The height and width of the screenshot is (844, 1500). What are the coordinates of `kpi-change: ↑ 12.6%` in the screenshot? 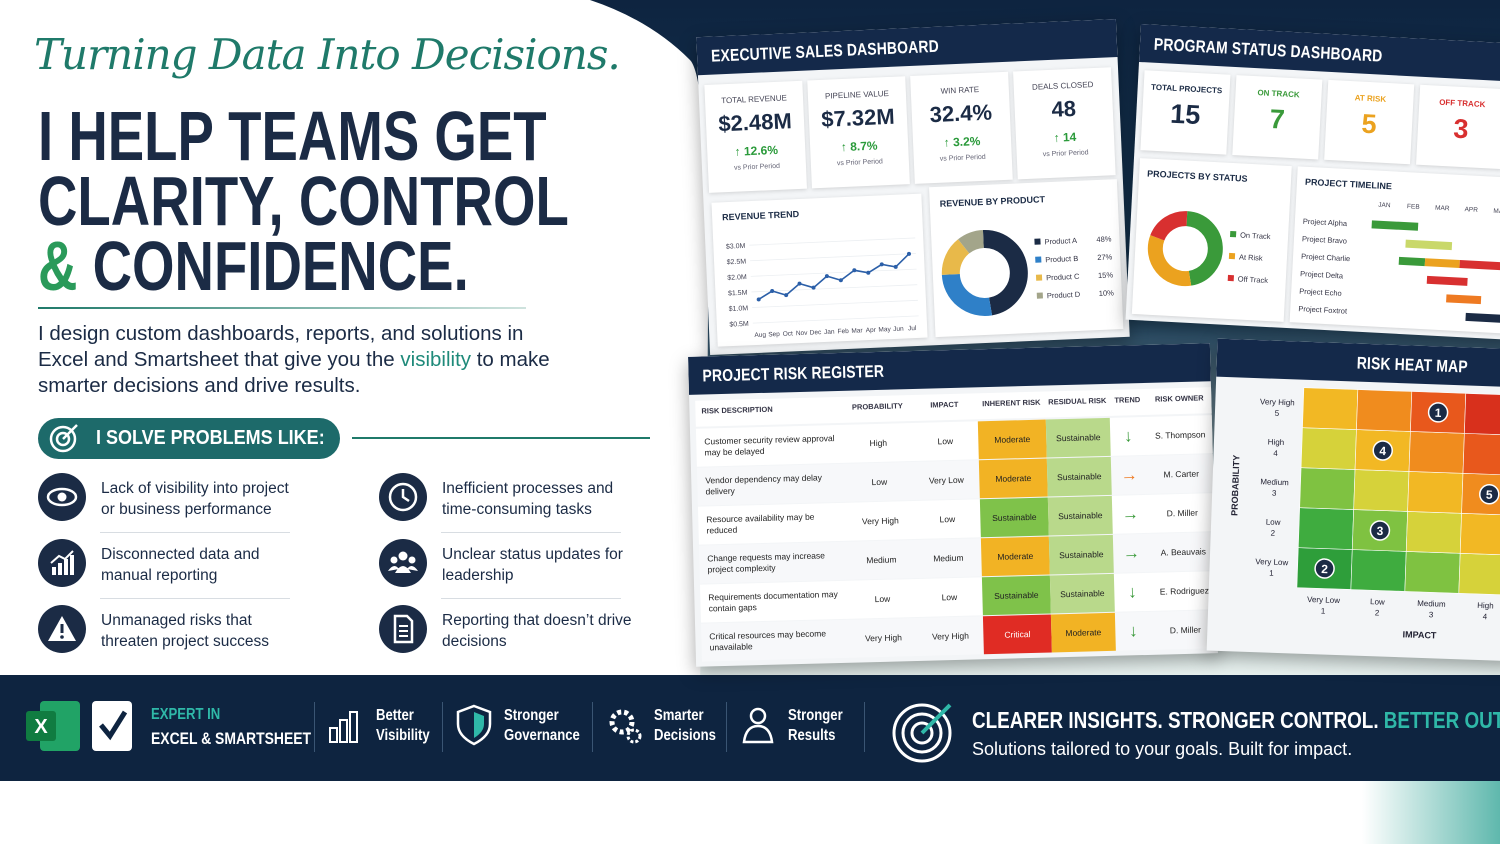 It's located at (756, 150).